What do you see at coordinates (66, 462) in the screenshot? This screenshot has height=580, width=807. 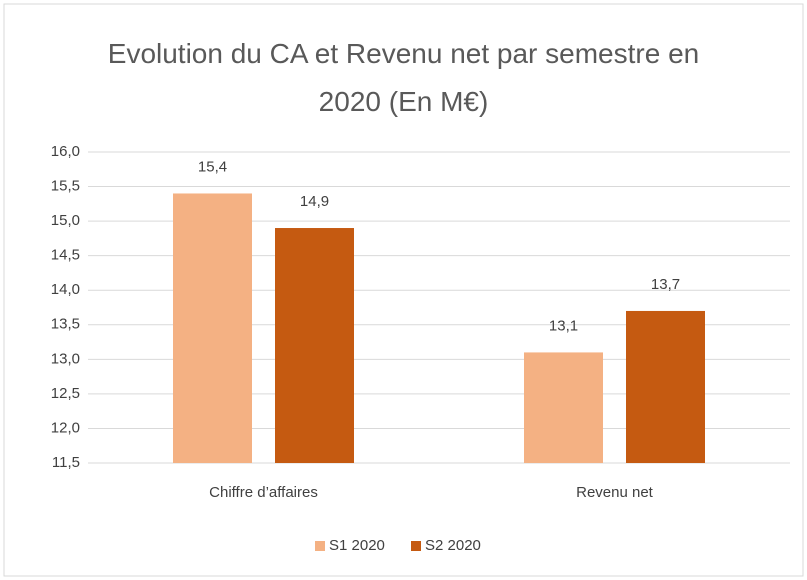 I see `y-tick-label: 11,5` at bounding box center [66, 462].